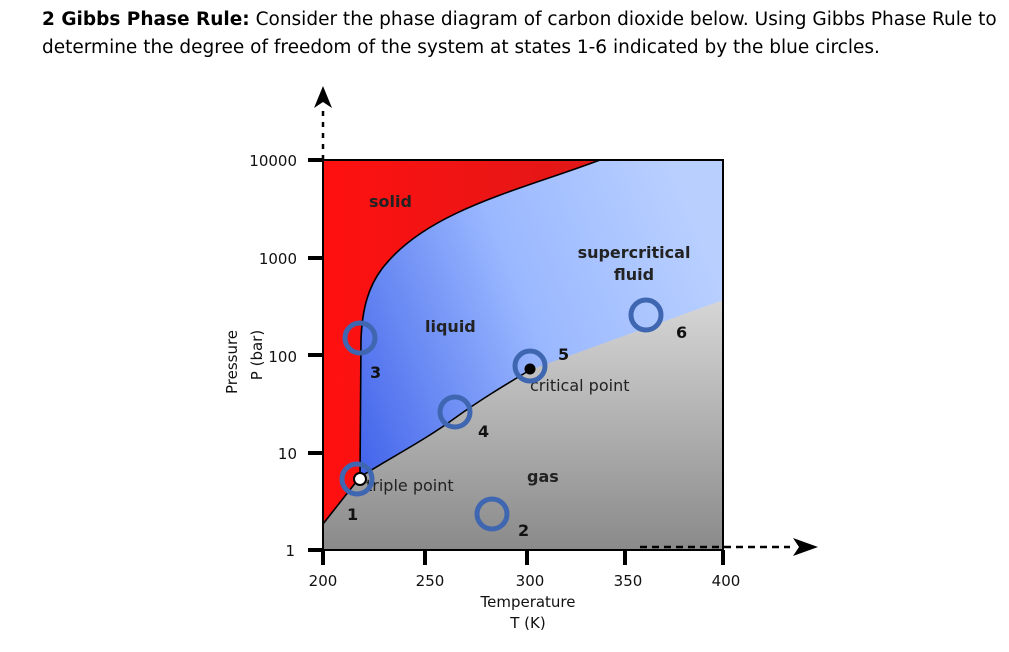 The height and width of the screenshot is (652, 1009). Describe the element at coordinates (375, 372) in the screenshot. I see `state-label-3: 3` at that location.